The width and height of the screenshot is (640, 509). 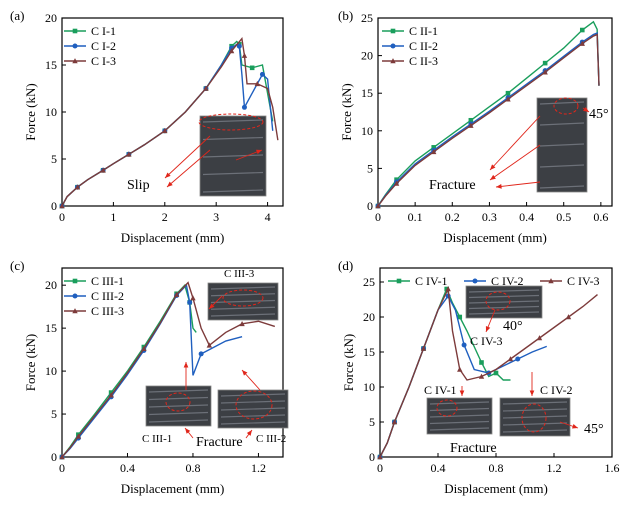 What do you see at coordinates (583, 281) in the screenshot?
I see `legend-label: C IV-3` at bounding box center [583, 281].